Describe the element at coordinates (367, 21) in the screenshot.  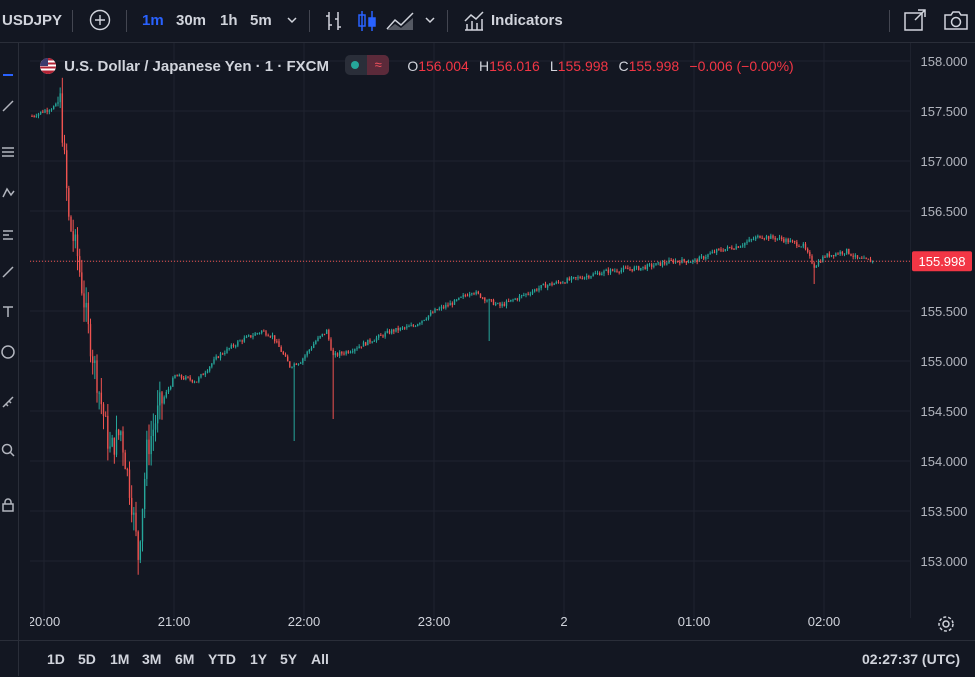
I see `candles-style-icon` at that location.